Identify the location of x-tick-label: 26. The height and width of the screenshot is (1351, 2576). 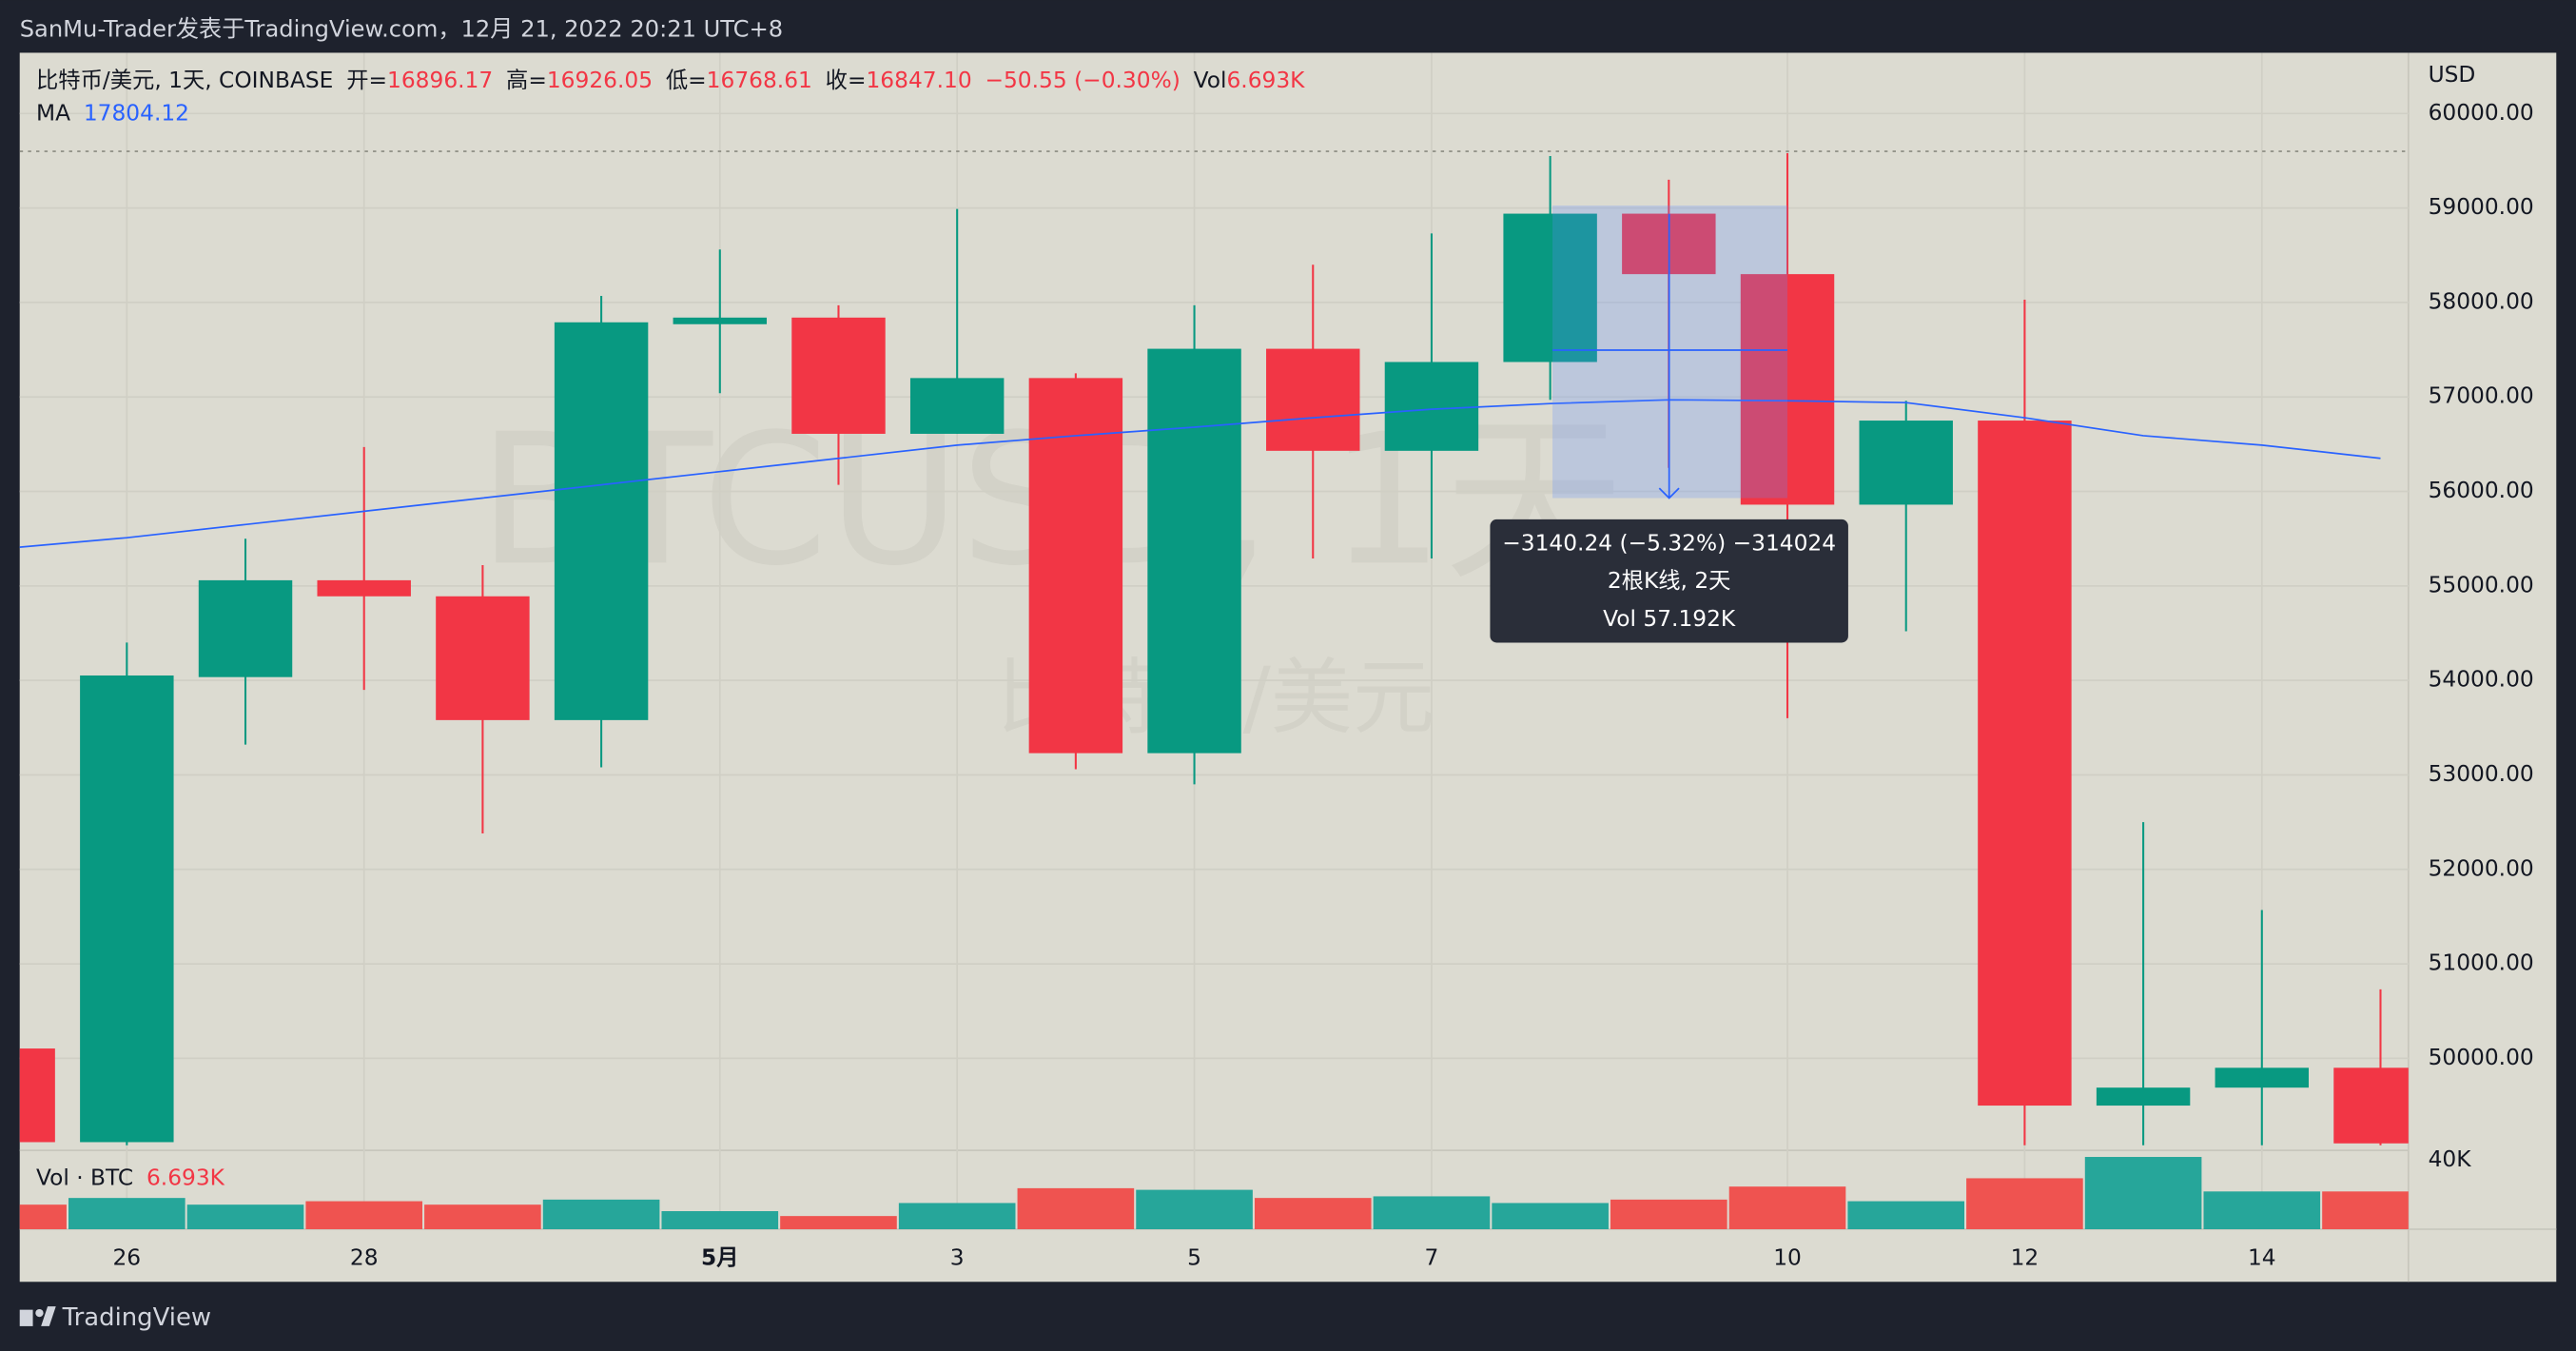
(127, 1258).